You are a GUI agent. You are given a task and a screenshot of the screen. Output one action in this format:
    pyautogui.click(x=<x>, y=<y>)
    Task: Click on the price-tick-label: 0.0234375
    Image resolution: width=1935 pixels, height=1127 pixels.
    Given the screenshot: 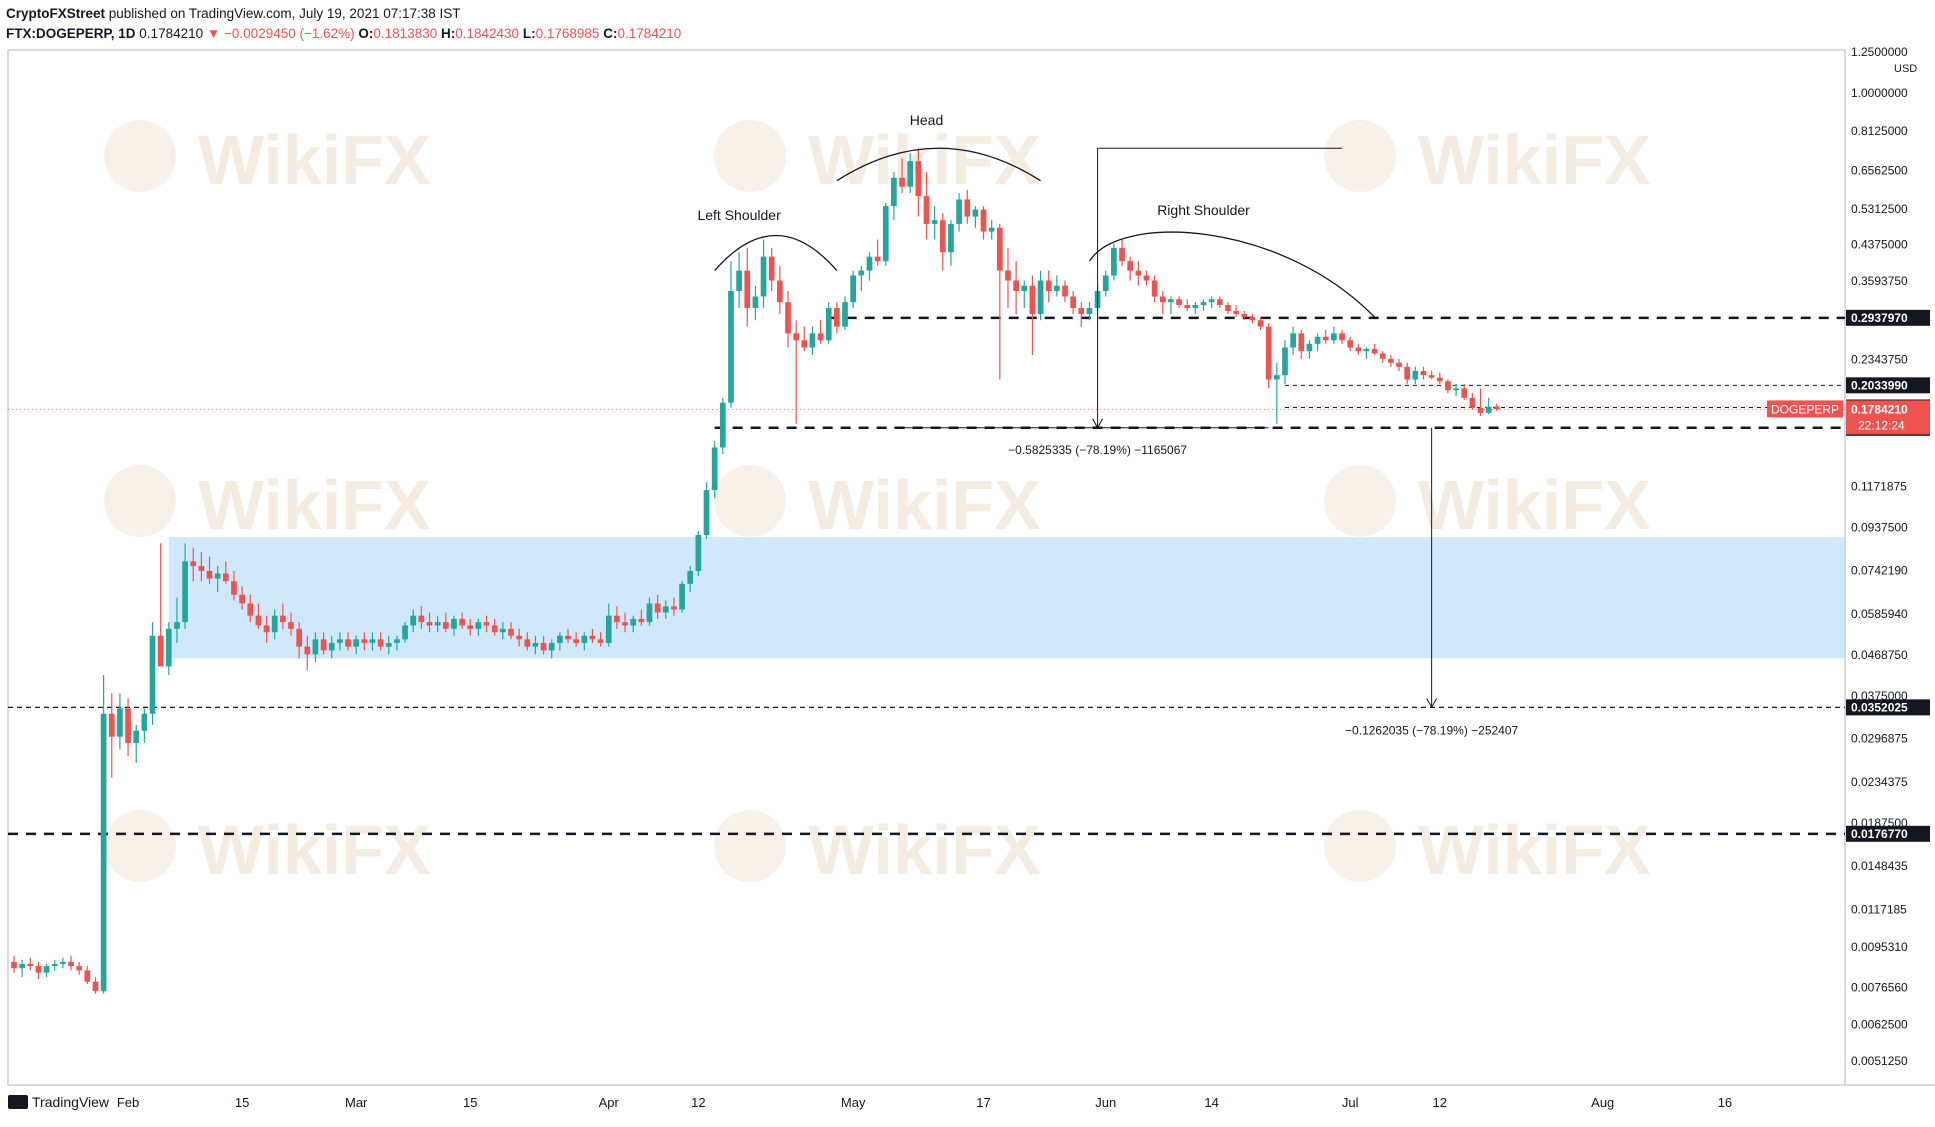 What is the action you would take?
    pyautogui.click(x=1879, y=782)
    